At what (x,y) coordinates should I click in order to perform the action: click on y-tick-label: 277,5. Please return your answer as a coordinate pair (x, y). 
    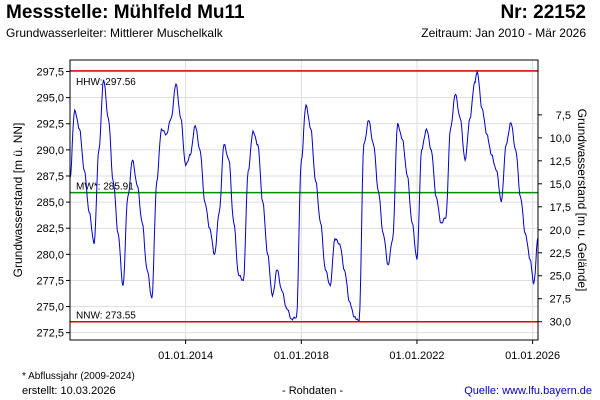
    Looking at the image, I should click on (50, 281).